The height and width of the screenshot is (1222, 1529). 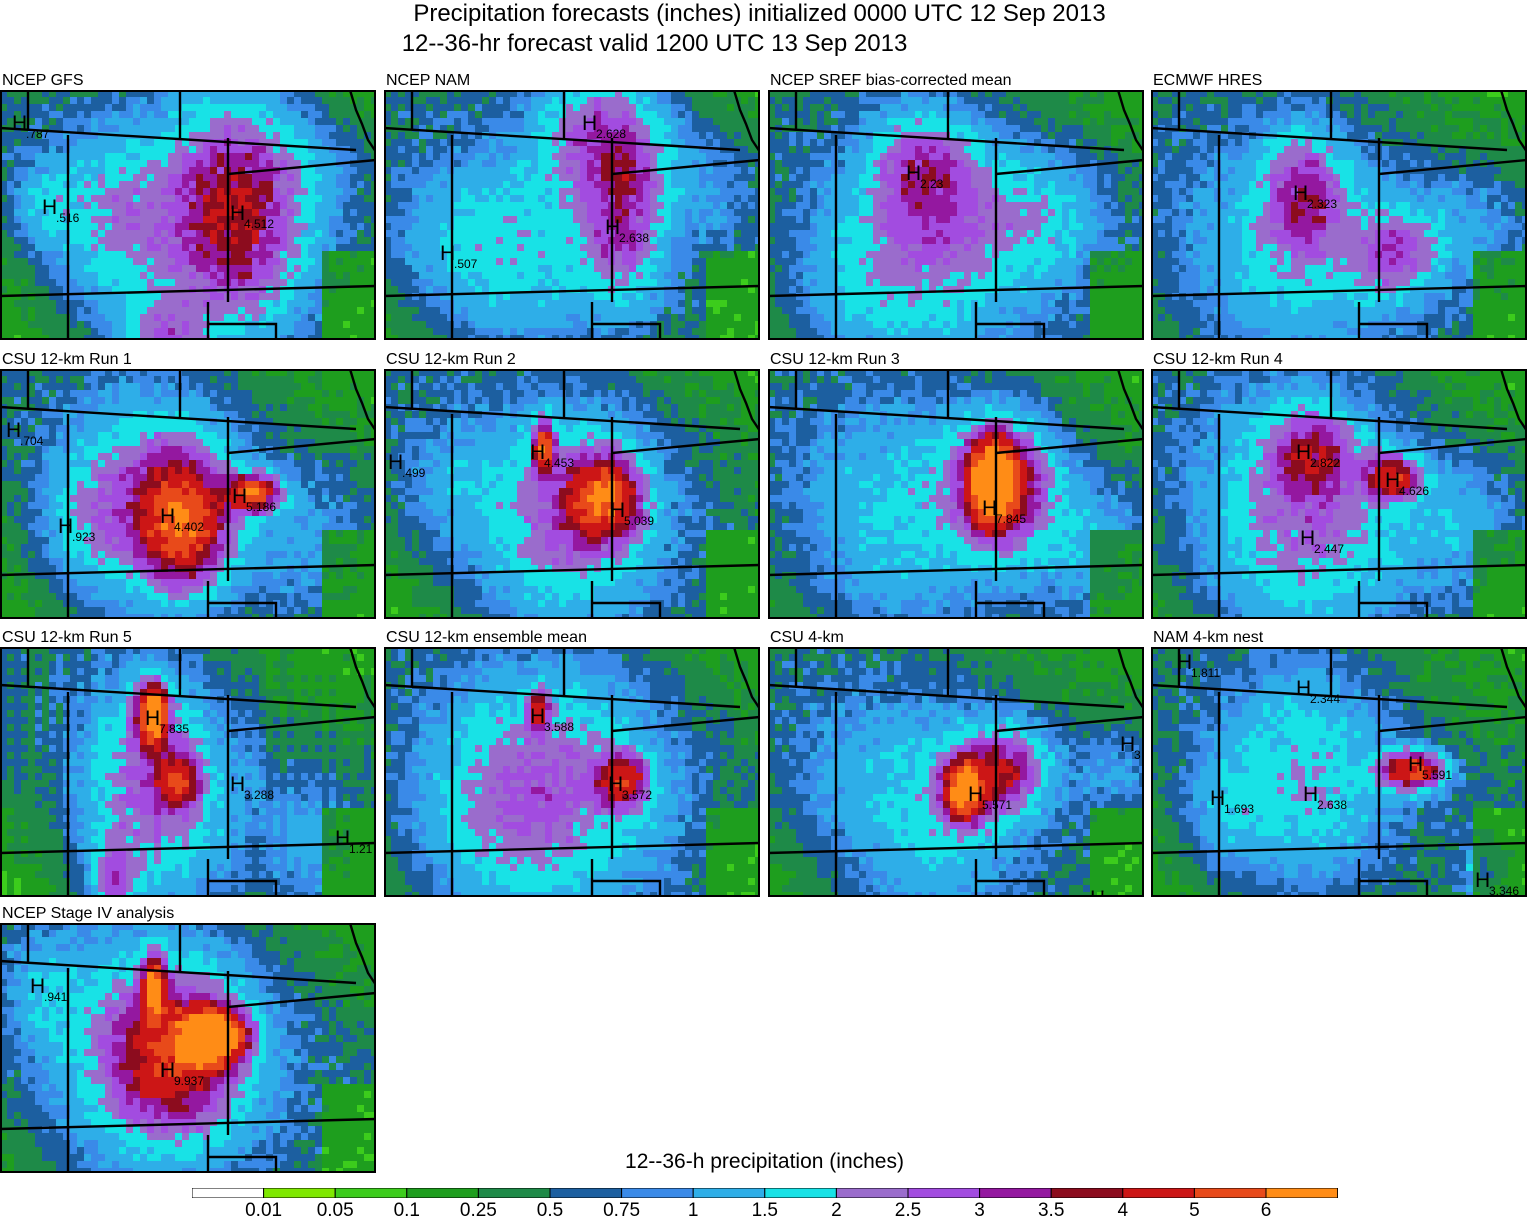 What do you see at coordinates (1123, 1211) in the screenshot?
I see `colorbar-tick-label: 4` at bounding box center [1123, 1211].